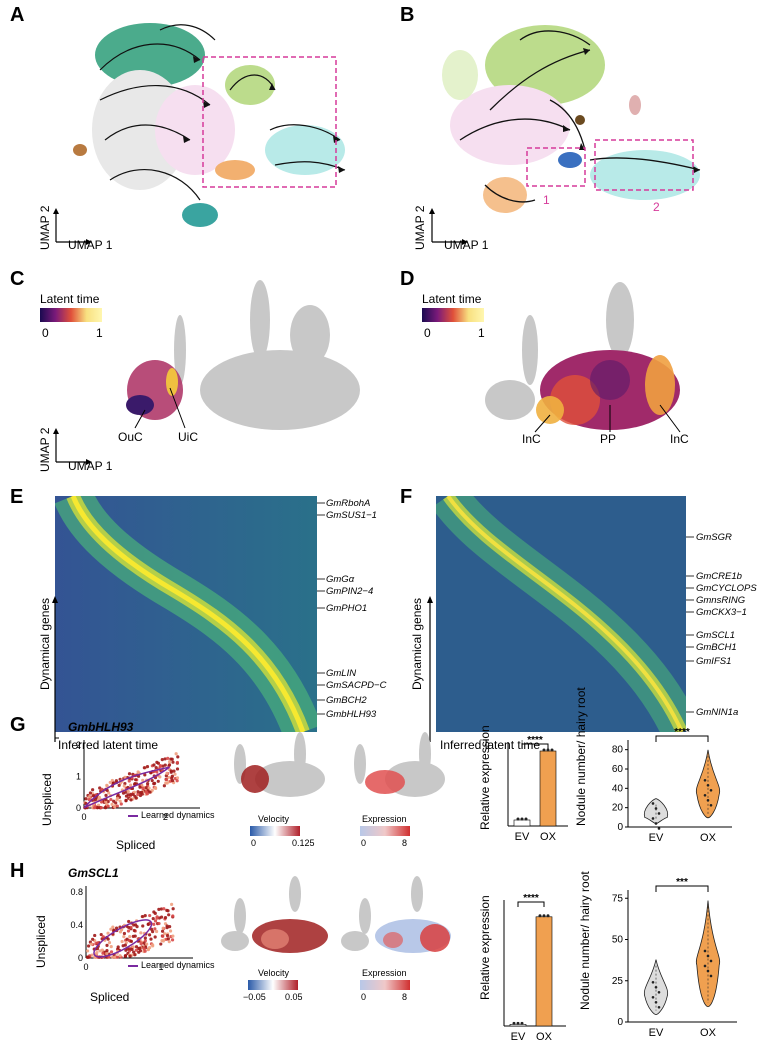  What do you see at coordinates (243, 355) in the screenshot?
I see `panel-c-umap-latent-time` at bounding box center [243, 355].